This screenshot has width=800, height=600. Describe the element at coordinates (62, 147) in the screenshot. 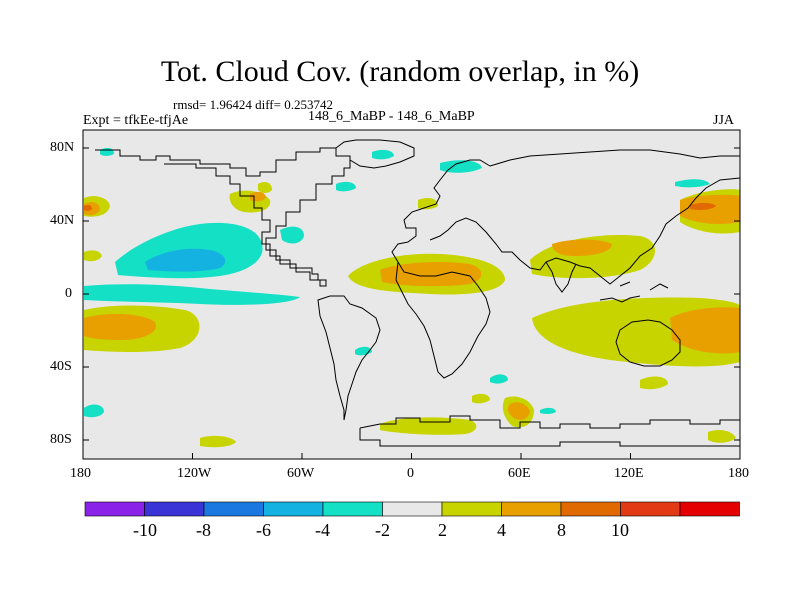

I see `y-tick-label: 80N` at that location.